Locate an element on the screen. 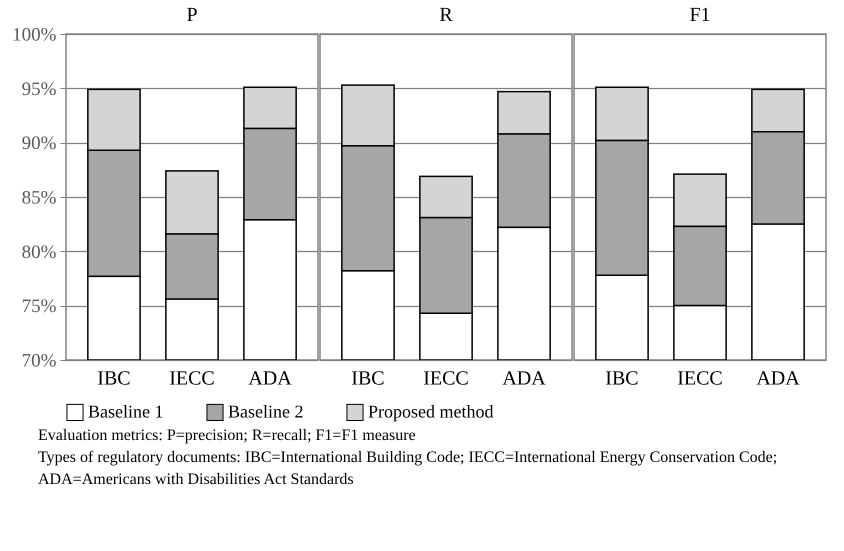  chart-title: P is located at coordinates (192, 15).